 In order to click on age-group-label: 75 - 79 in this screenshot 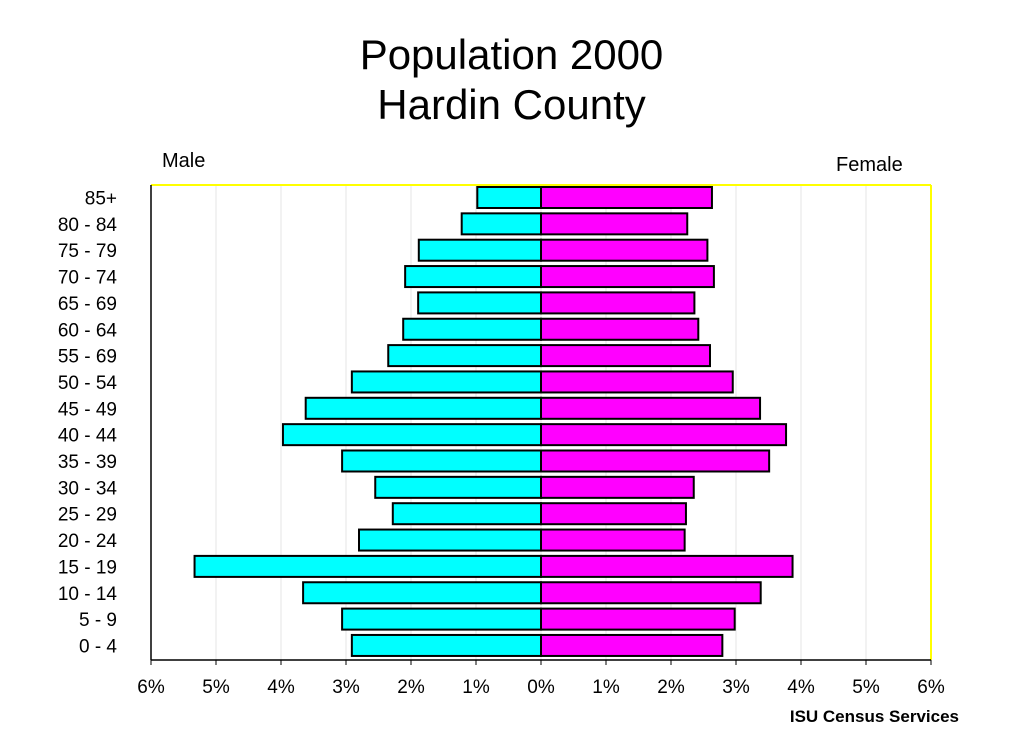, I will do `click(87, 251)`.